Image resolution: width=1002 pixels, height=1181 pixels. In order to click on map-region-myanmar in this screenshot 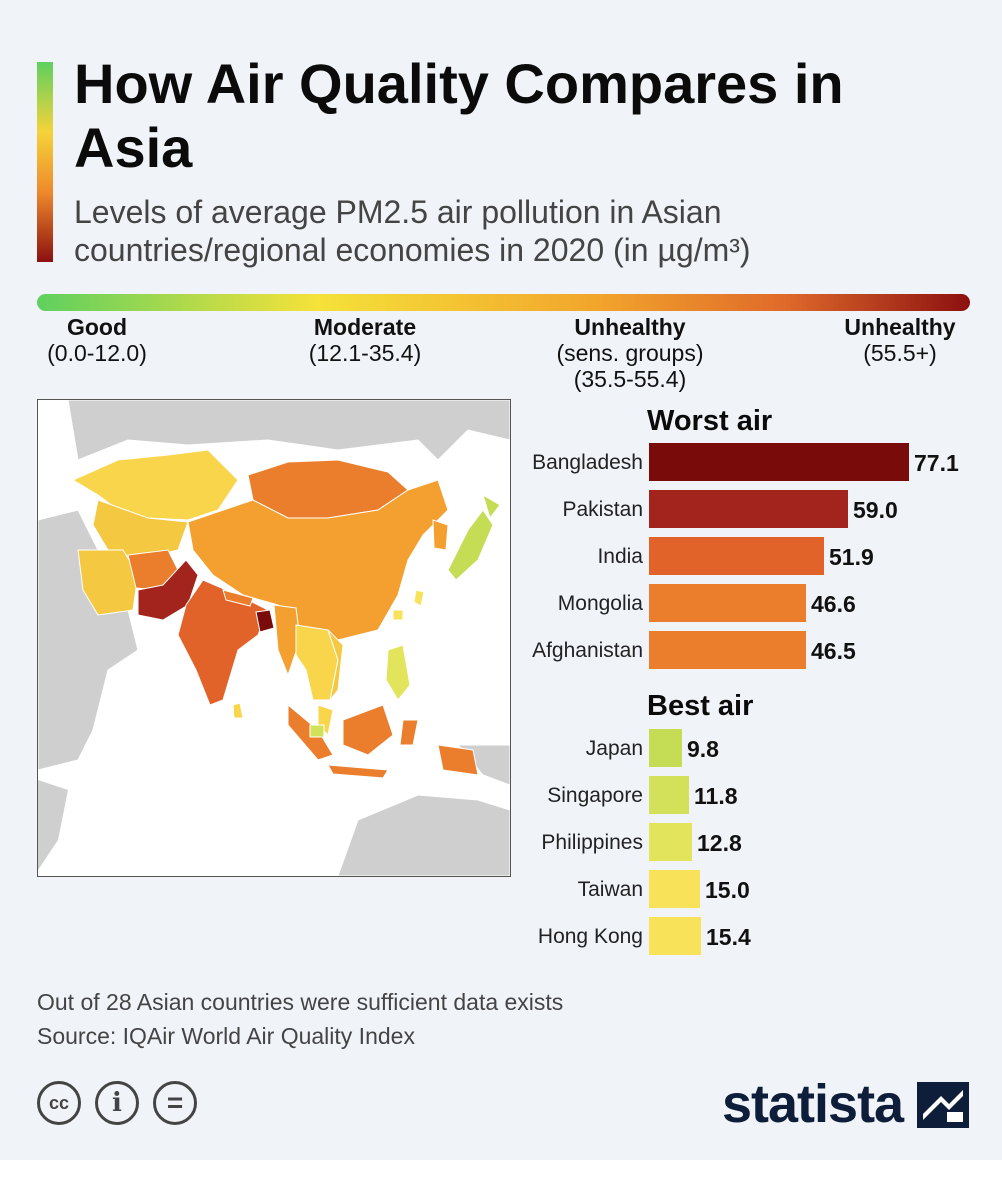, I will do `click(287, 640)`.